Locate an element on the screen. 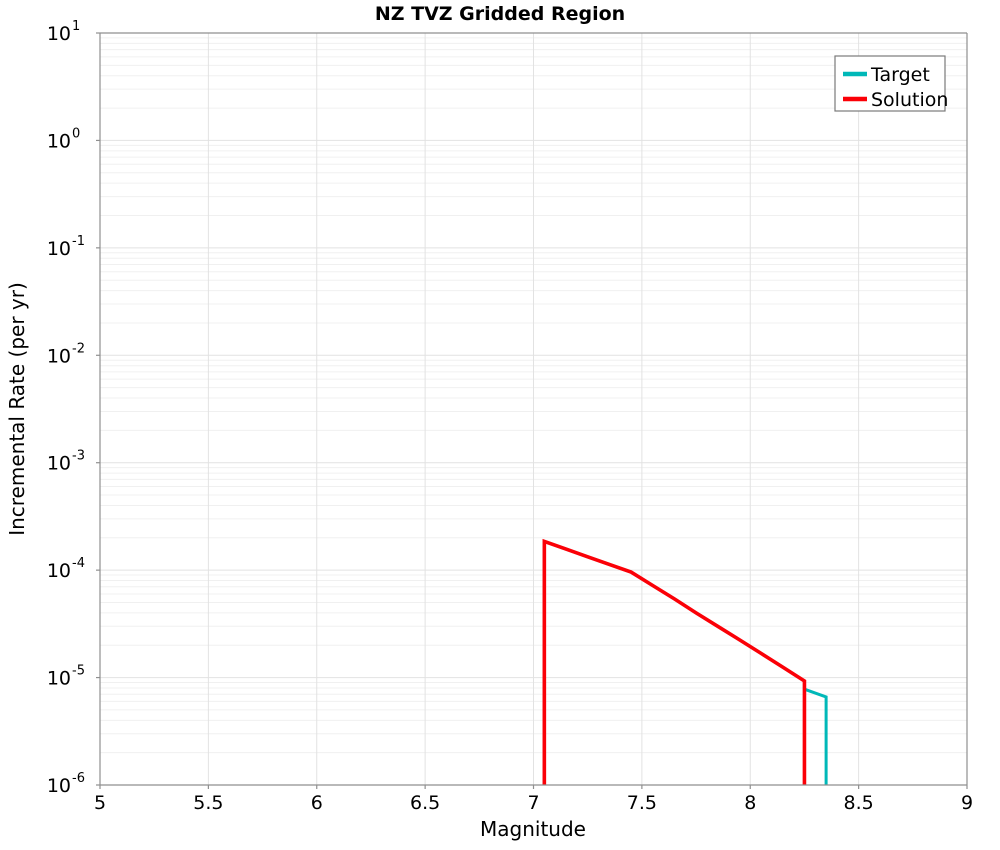 This screenshot has height=850, width=1000. y-tick-label-exponent: -2 is located at coordinates (78, 348).